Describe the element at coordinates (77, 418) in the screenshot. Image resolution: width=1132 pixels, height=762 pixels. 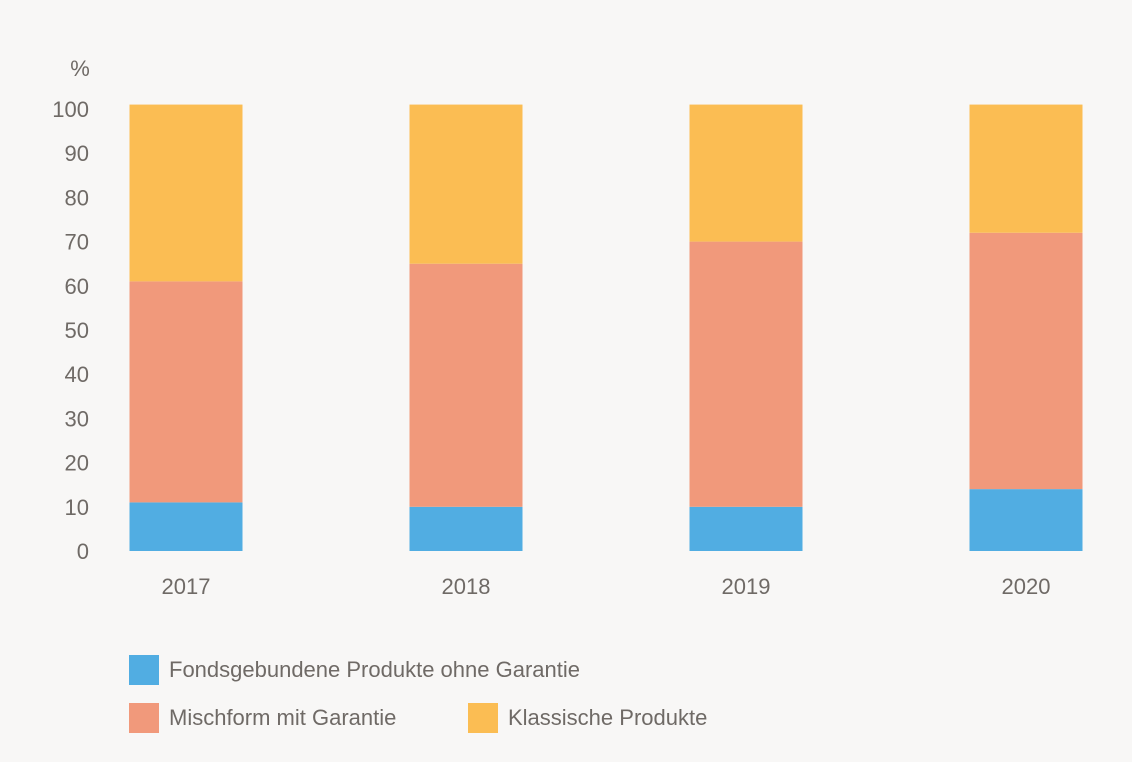
I see `y-tick-label: 30` at that location.